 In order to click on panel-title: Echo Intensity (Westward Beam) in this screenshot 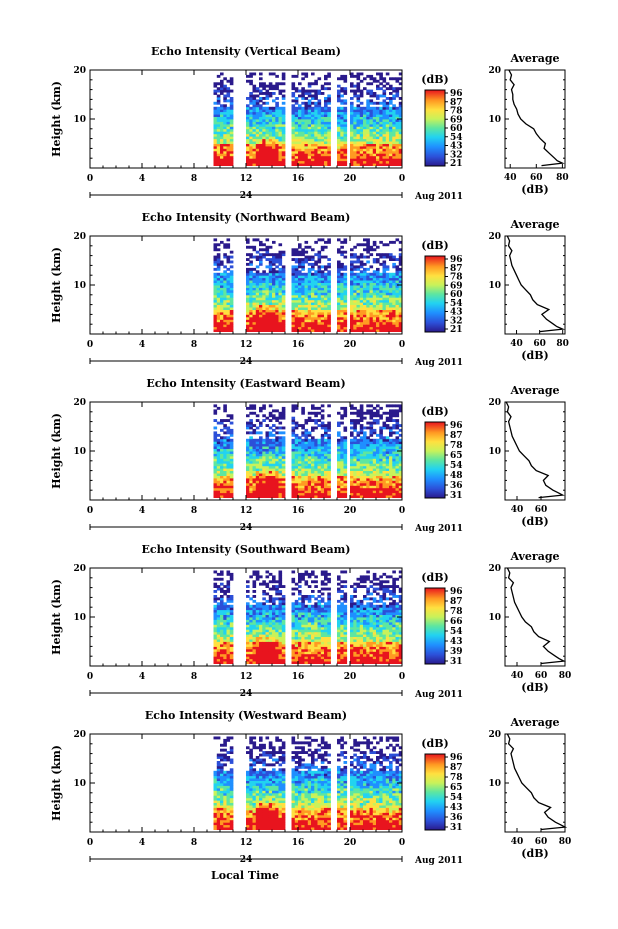, I will do `click(246, 715)`.